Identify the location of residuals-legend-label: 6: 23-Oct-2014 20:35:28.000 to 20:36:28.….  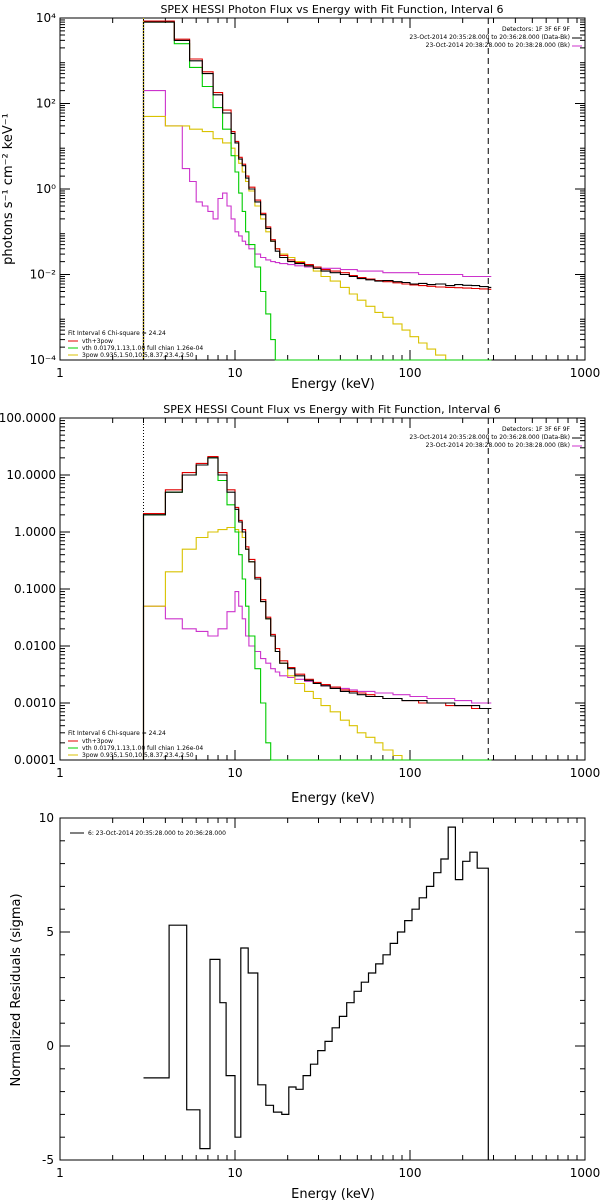
(157, 833).